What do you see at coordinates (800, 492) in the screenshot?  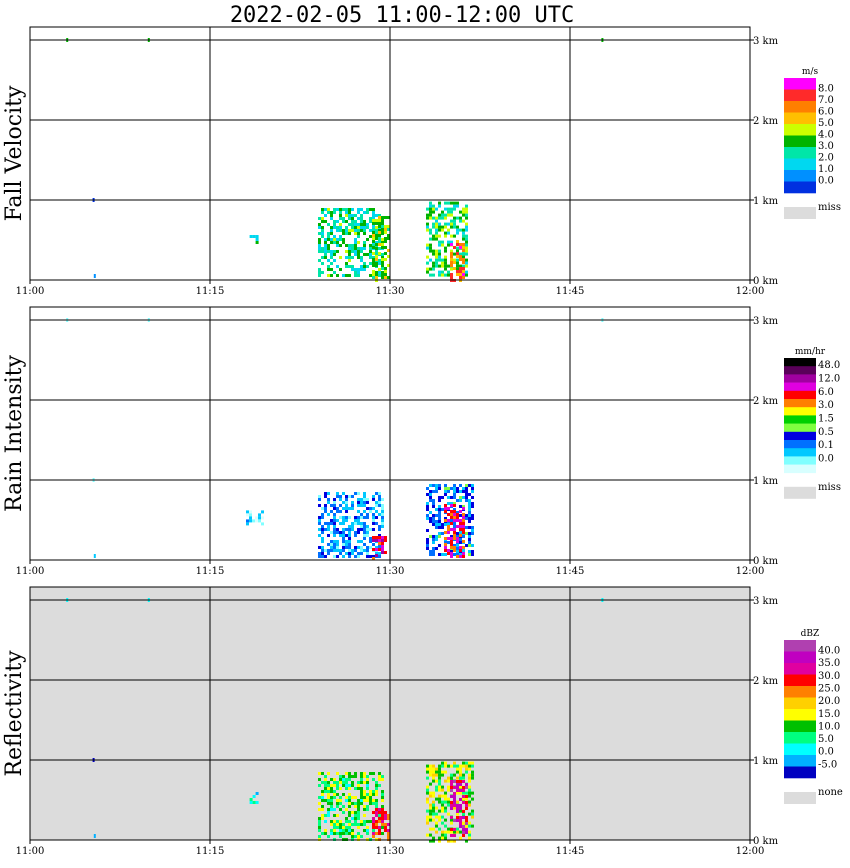 I see `legend-missing-swatch` at bounding box center [800, 492].